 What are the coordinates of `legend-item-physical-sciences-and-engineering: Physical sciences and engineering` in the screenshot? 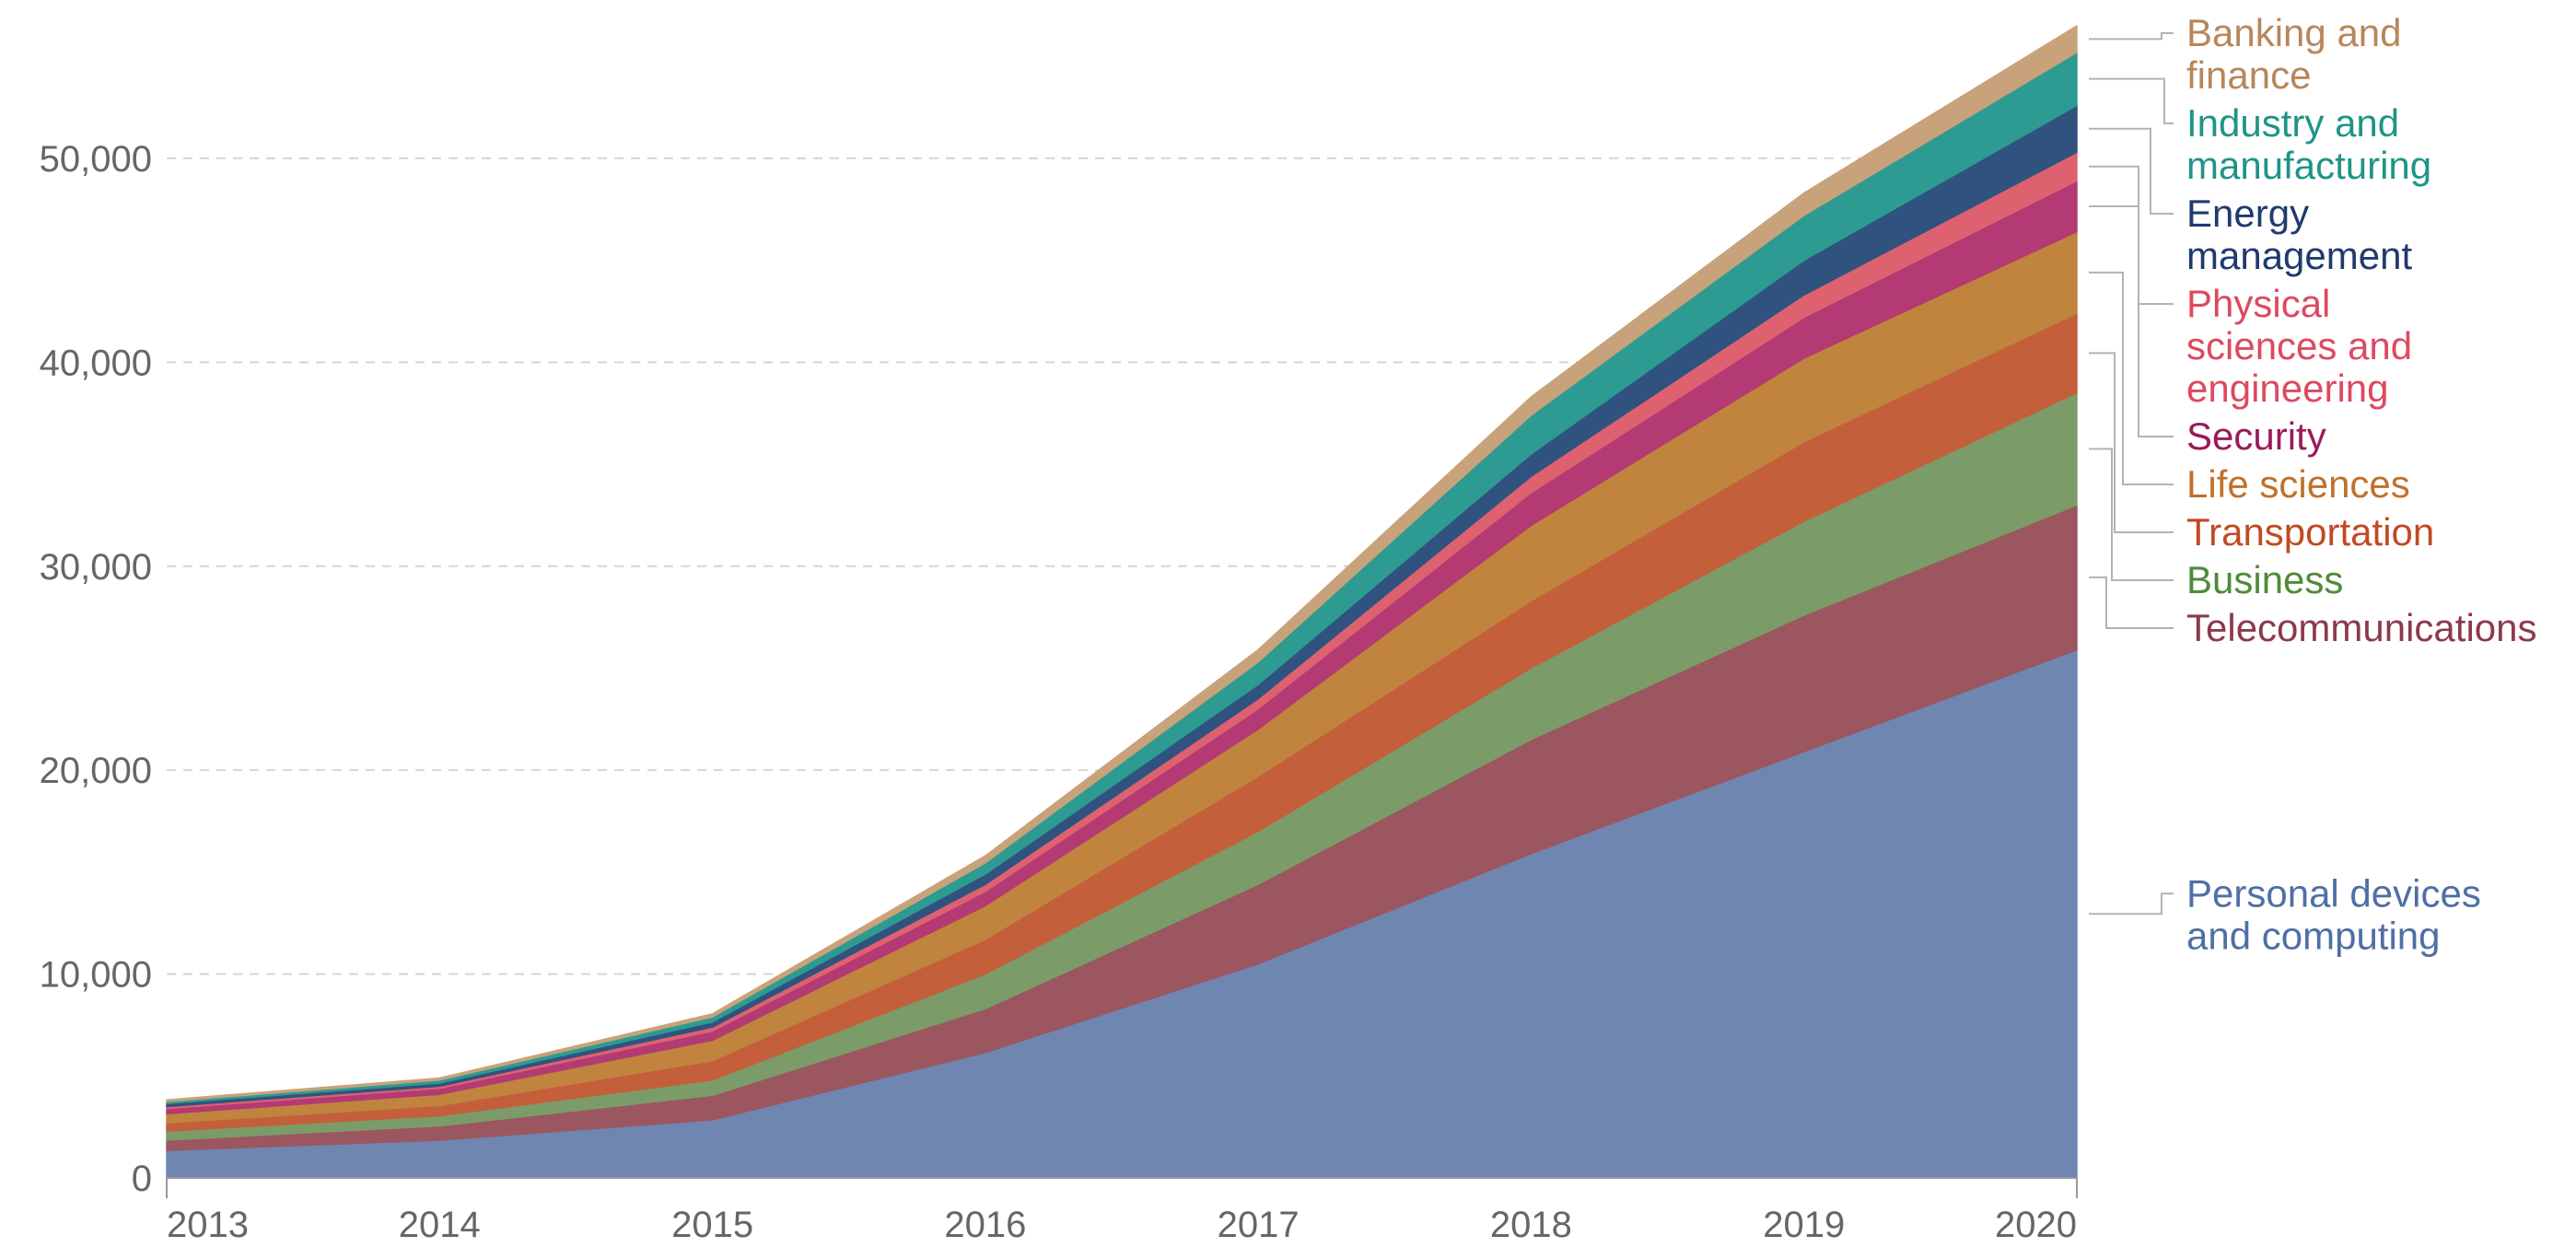 It's located at (2250, 288).